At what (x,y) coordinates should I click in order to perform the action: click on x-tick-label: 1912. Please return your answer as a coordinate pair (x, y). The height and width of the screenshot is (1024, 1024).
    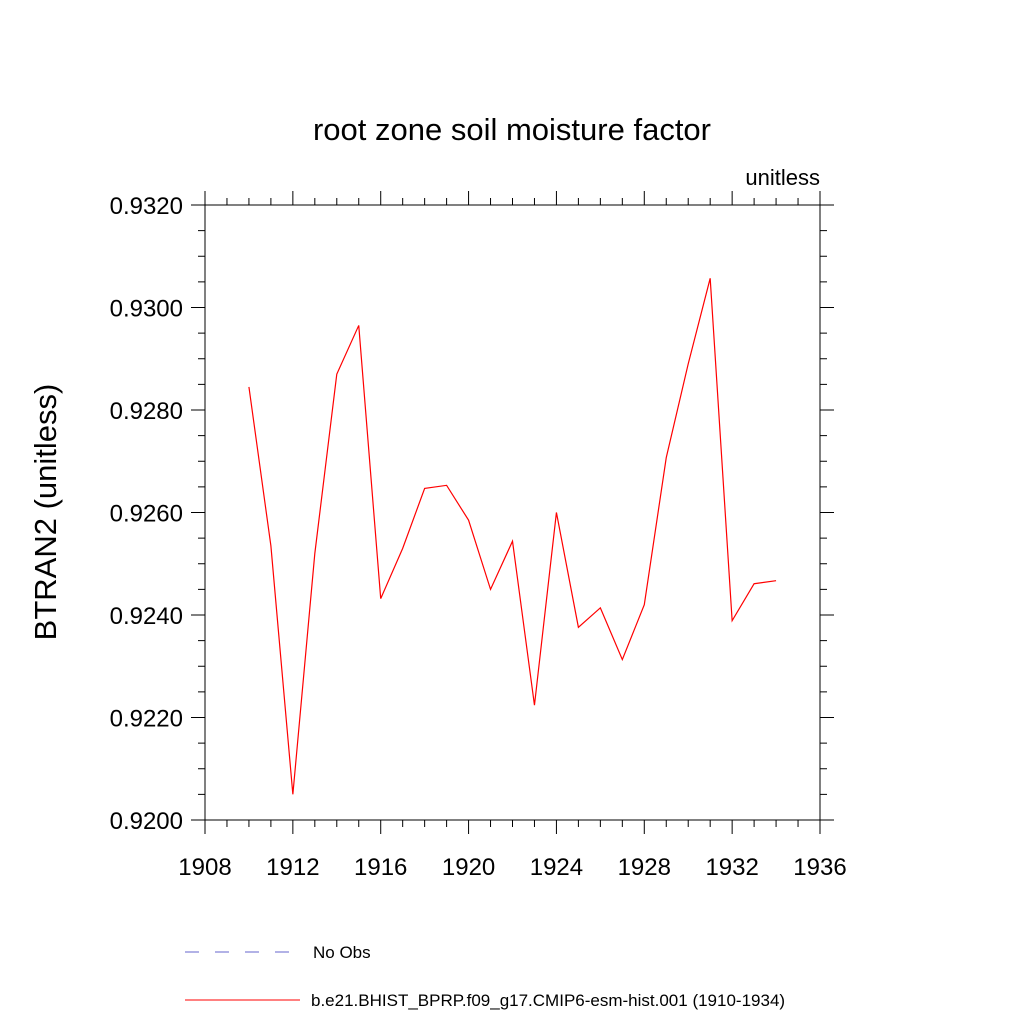
    Looking at the image, I should click on (292, 867).